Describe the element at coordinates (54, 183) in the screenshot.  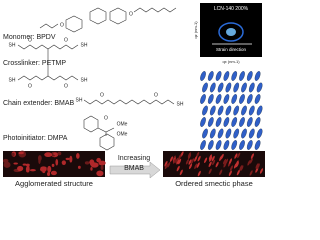
I see `caption: Agglomerated structure` at that location.